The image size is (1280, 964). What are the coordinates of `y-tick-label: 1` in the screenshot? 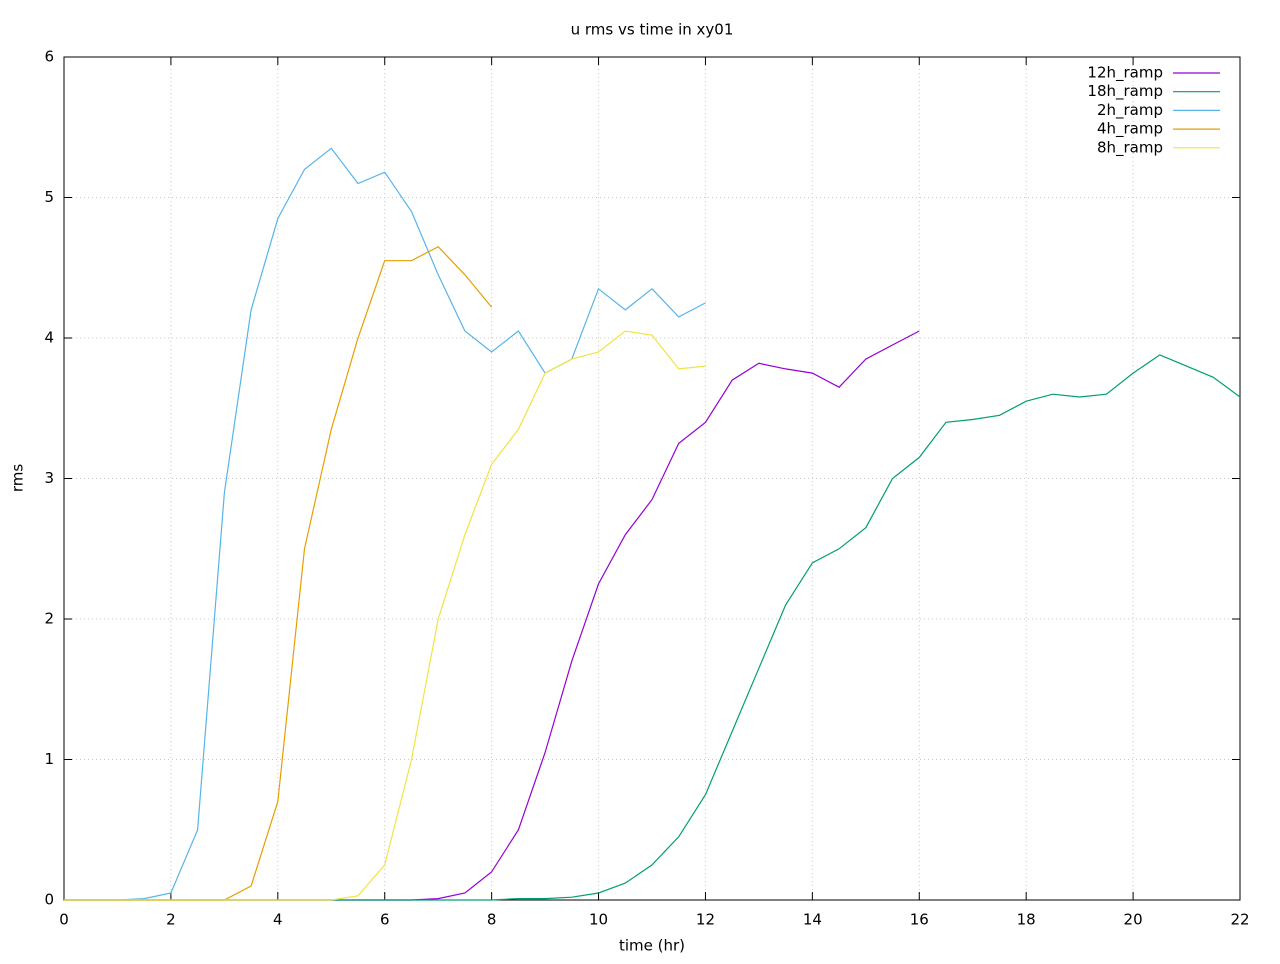 It's located at (49, 759).